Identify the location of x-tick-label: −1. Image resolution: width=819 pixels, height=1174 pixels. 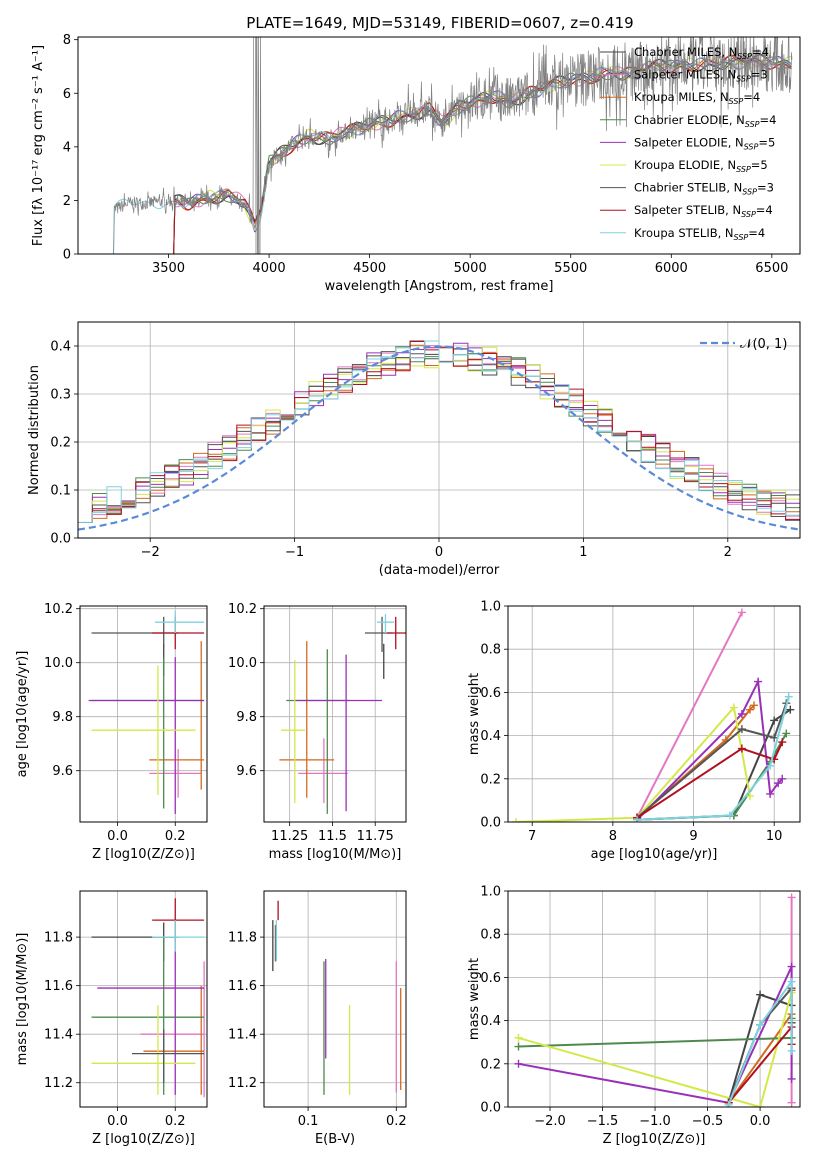
(294, 552).